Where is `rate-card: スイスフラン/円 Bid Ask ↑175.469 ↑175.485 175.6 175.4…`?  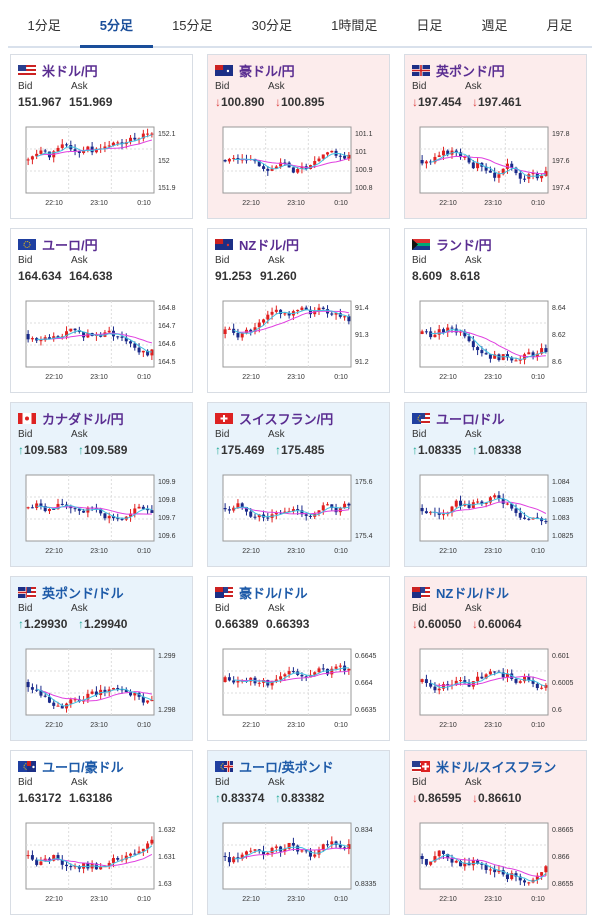
rate-card: スイスフラン/円 Bid Ask ↑175.469 ↑175.485 175.6 175.4… is located at coordinates (298, 484).